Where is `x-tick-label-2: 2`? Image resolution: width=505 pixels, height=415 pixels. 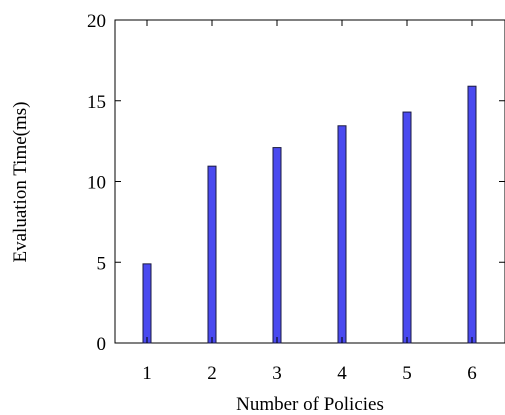
x-tick-label-2: 2 is located at coordinates (212, 373).